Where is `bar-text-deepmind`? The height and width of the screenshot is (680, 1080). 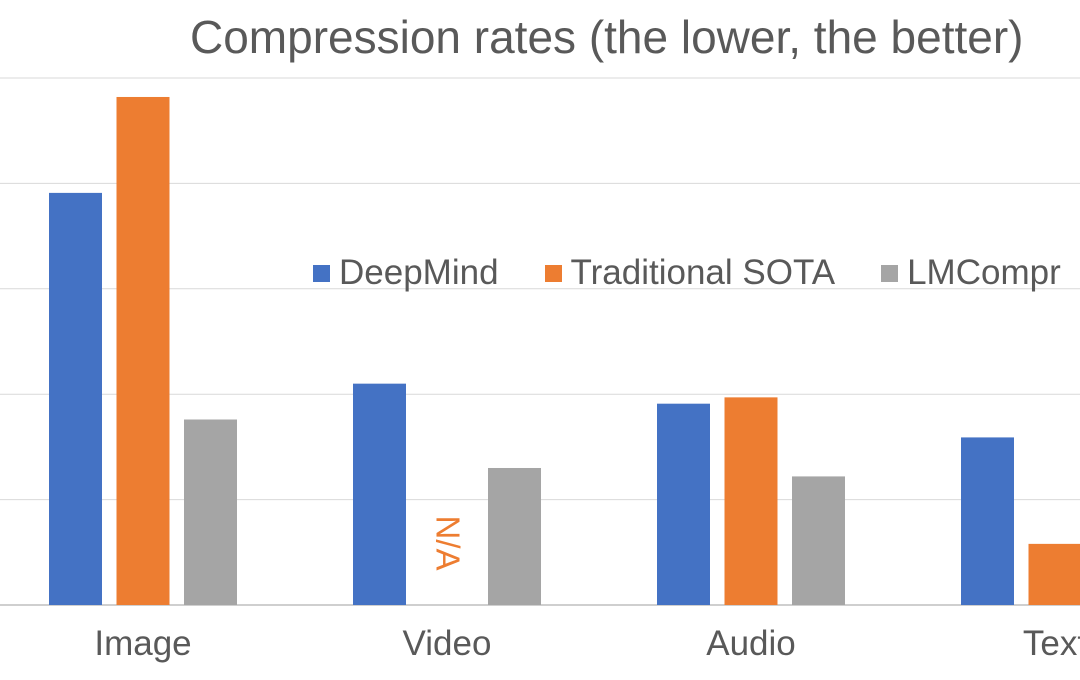 bar-text-deepmind is located at coordinates (987, 521).